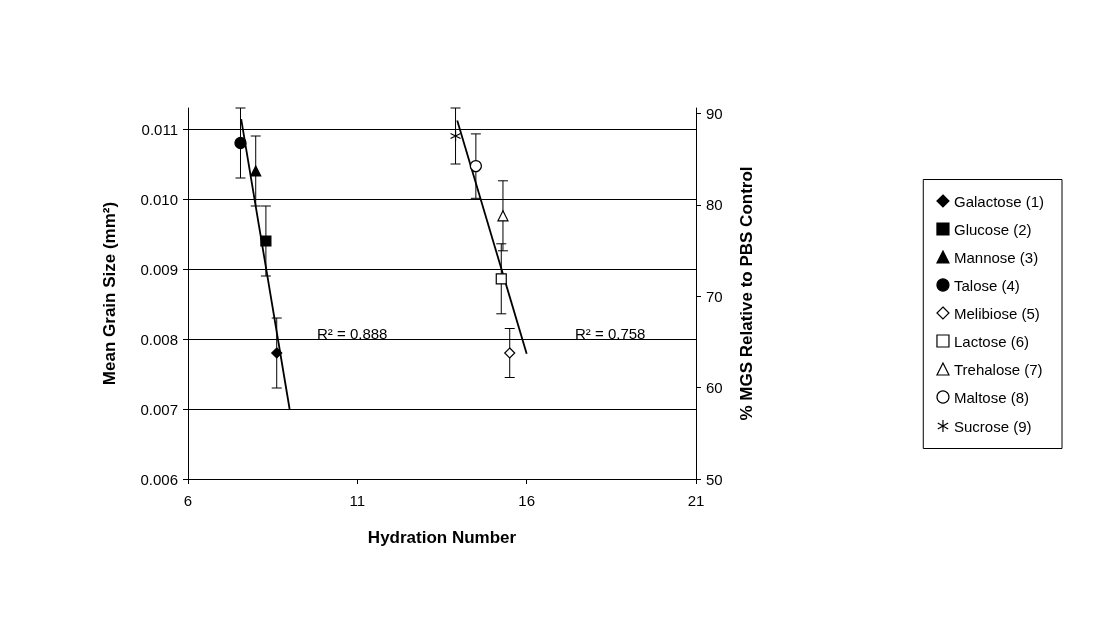 The height and width of the screenshot is (630, 1108). I want to click on y2-tick-label: 70, so click(714, 296).